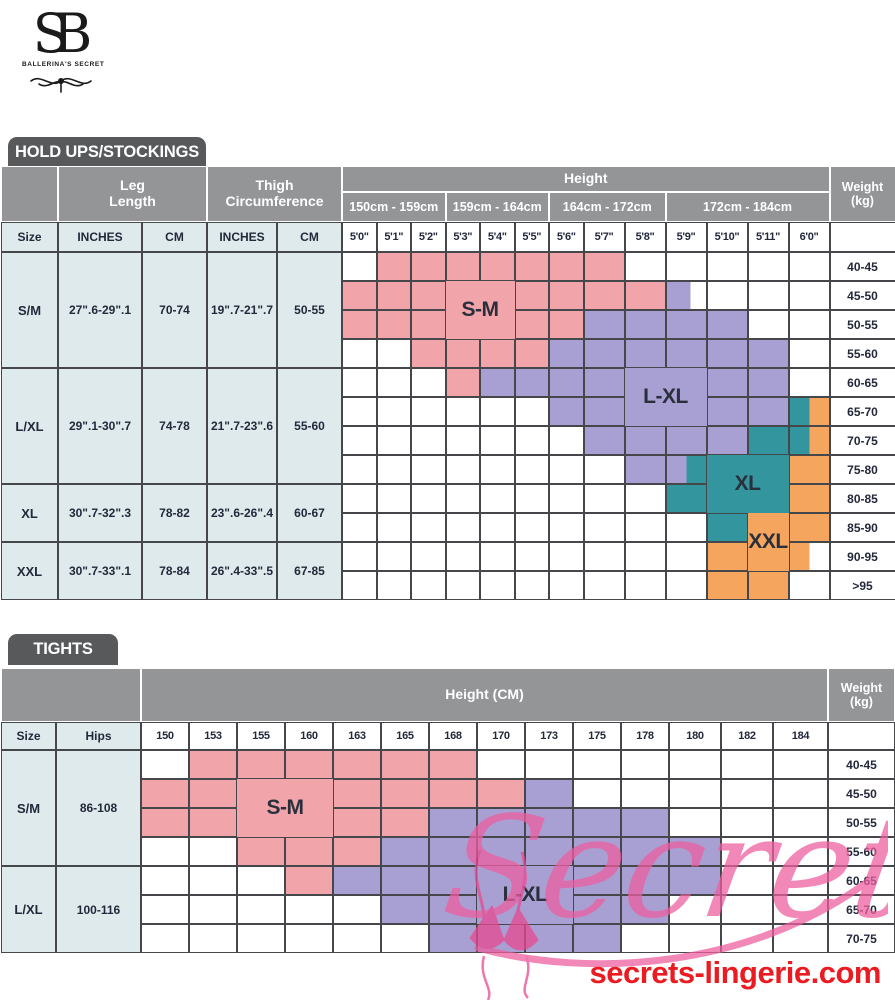 The height and width of the screenshot is (1000, 895). What do you see at coordinates (309, 426) in the screenshot?
I see `thigh-cm-value: 55-60` at bounding box center [309, 426].